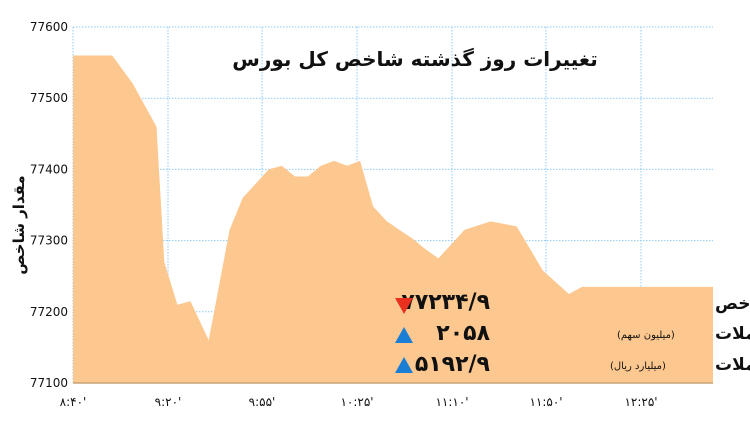 Image resolution: width=750 pixels, height=440 pixels. I want to click on down-triangle-icon, so click(404, 306).